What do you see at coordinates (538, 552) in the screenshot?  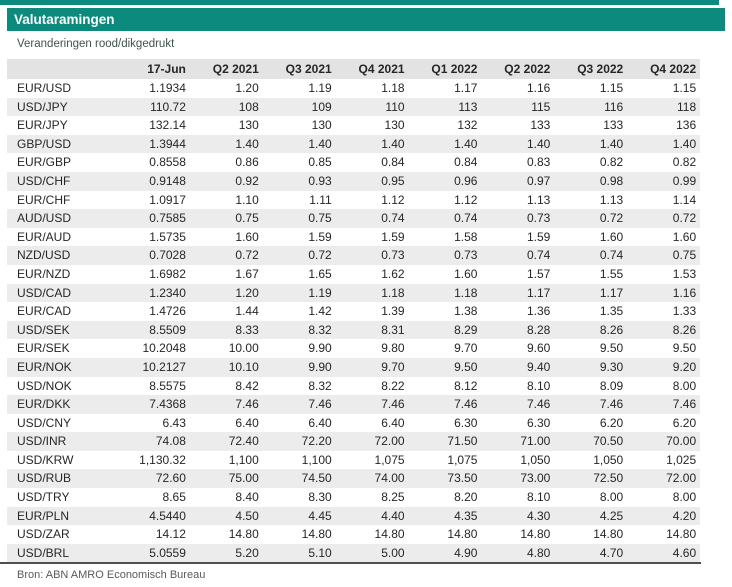 I see `value-cell: 4.80` at bounding box center [538, 552].